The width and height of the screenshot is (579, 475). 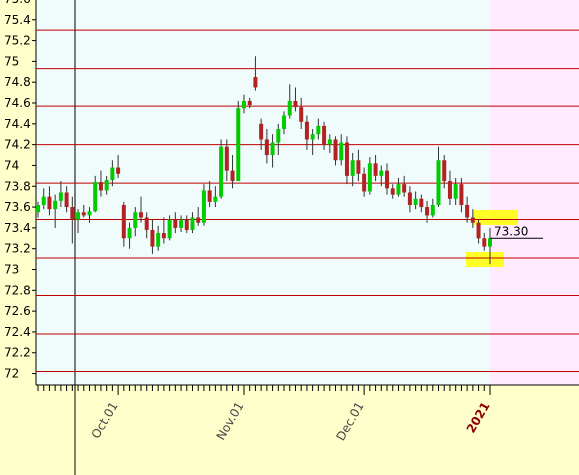 I want to click on y-tick-label: 73.8, so click(x=17, y=186).